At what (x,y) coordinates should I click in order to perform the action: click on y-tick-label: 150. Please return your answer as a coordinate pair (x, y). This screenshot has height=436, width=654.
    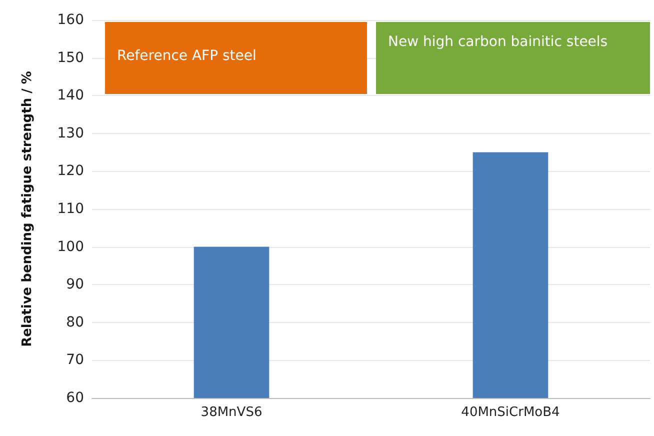
    Looking at the image, I should click on (70, 58).